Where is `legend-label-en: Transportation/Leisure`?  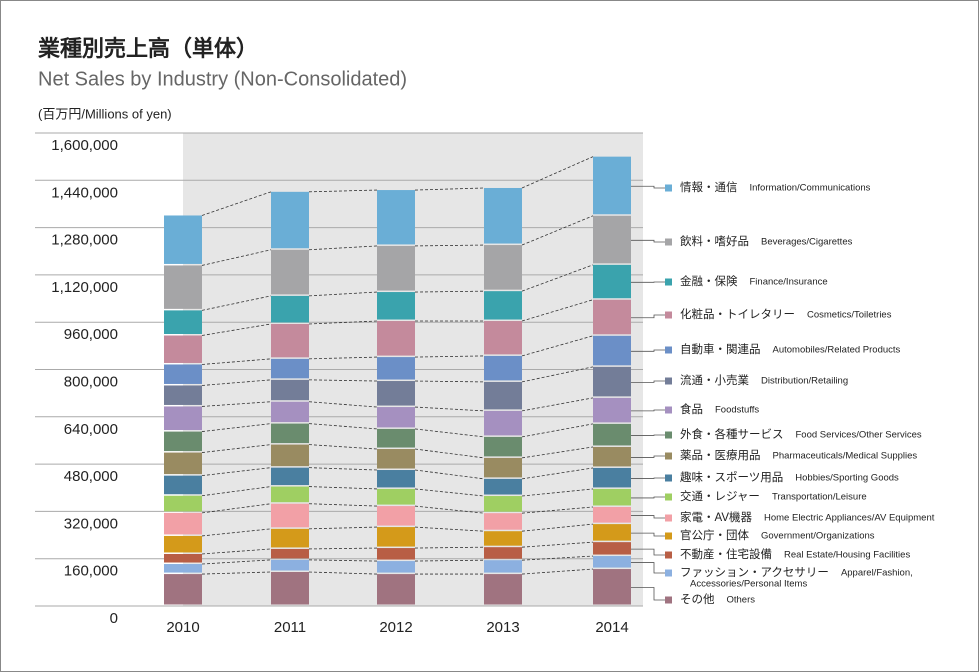 legend-label-en: Transportation/Leisure is located at coordinates (819, 497).